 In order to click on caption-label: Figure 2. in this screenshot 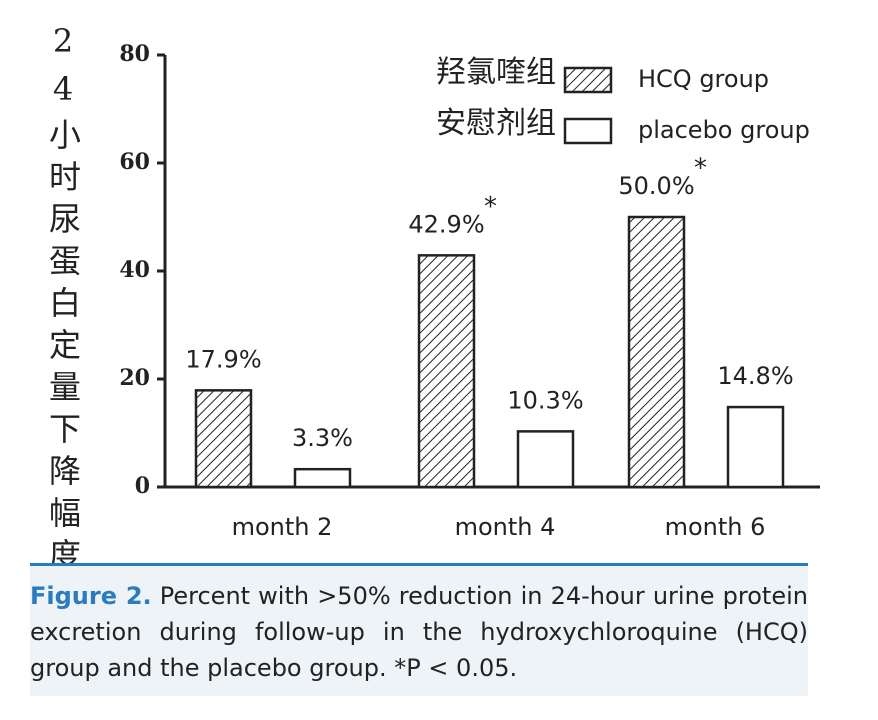, I will do `click(91, 596)`.